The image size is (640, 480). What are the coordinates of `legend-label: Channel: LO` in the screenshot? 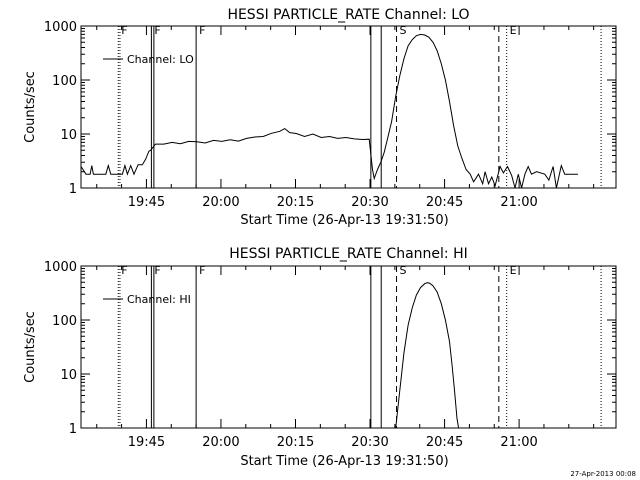 It's located at (160, 59).